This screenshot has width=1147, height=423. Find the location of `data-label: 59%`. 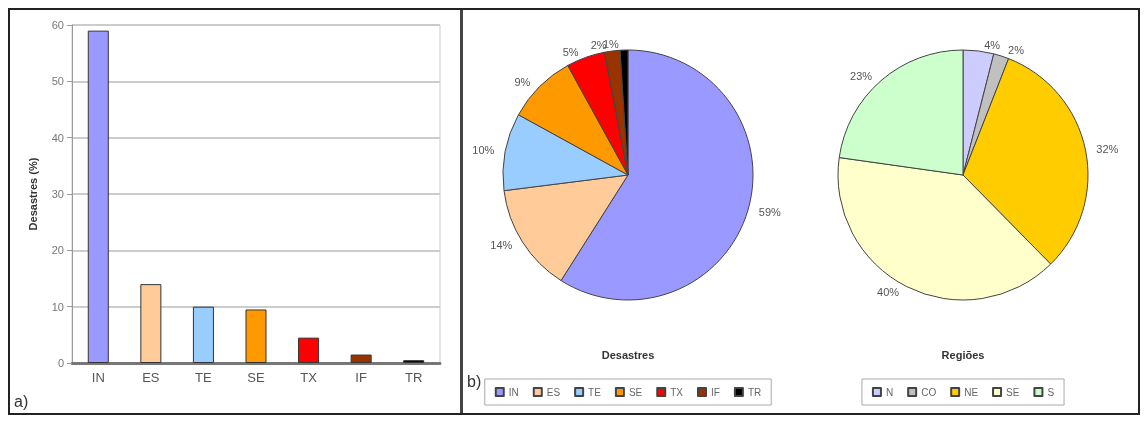

data-label: 59% is located at coordinates (770, 211).